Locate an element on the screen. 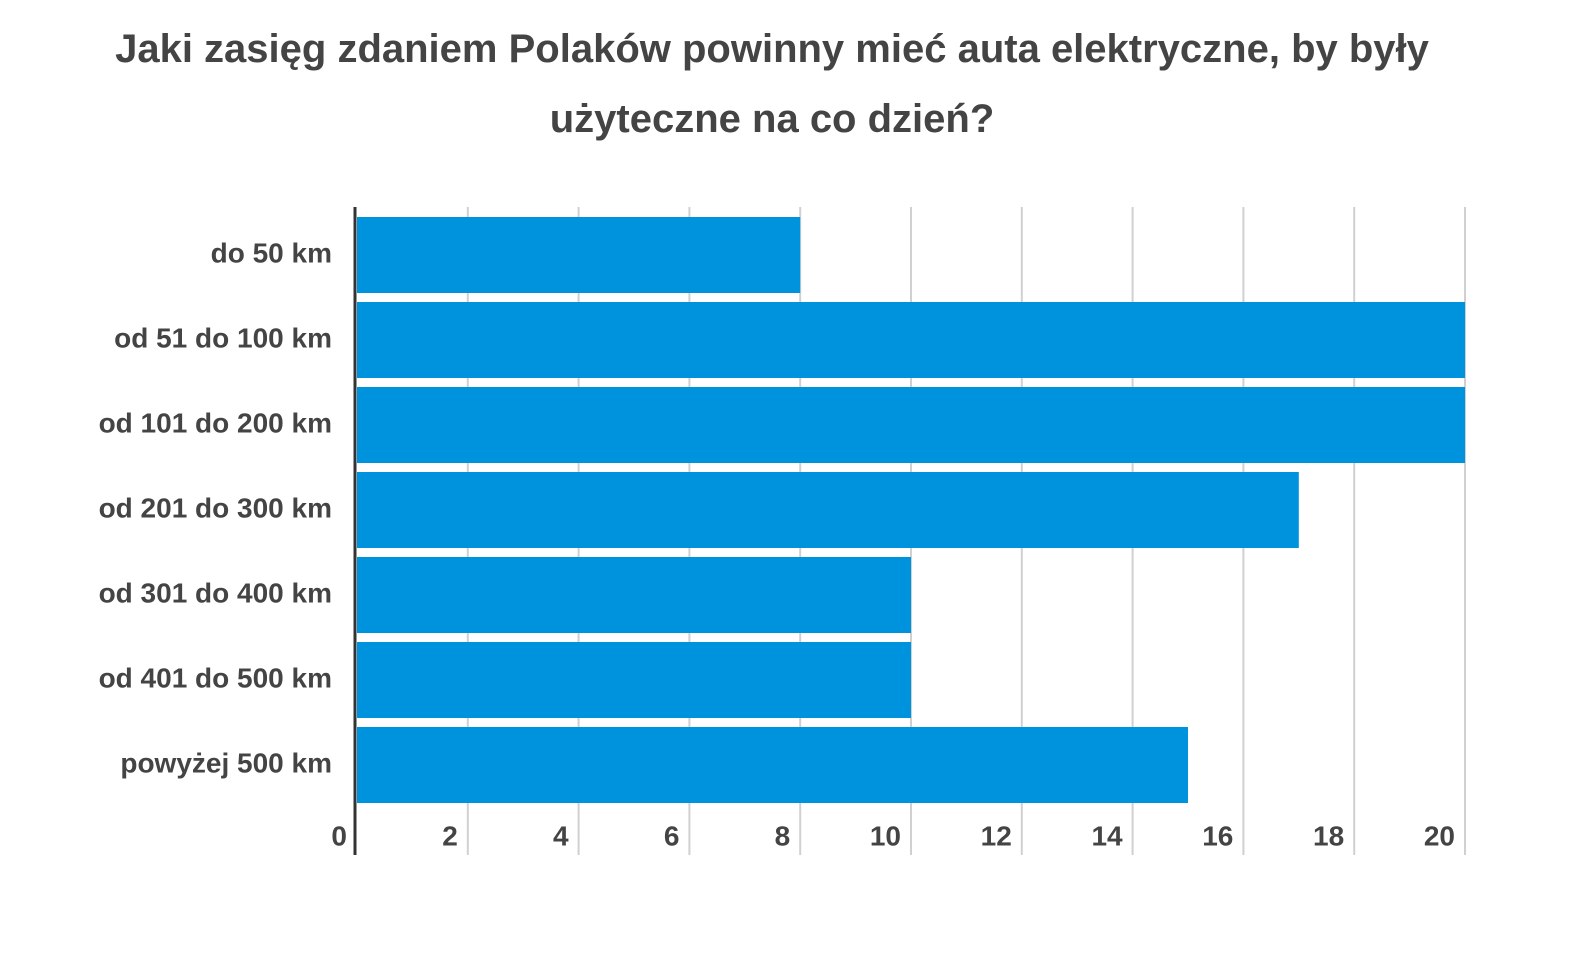  x-tick-label: 20 is located at coordinates (1439, 835).